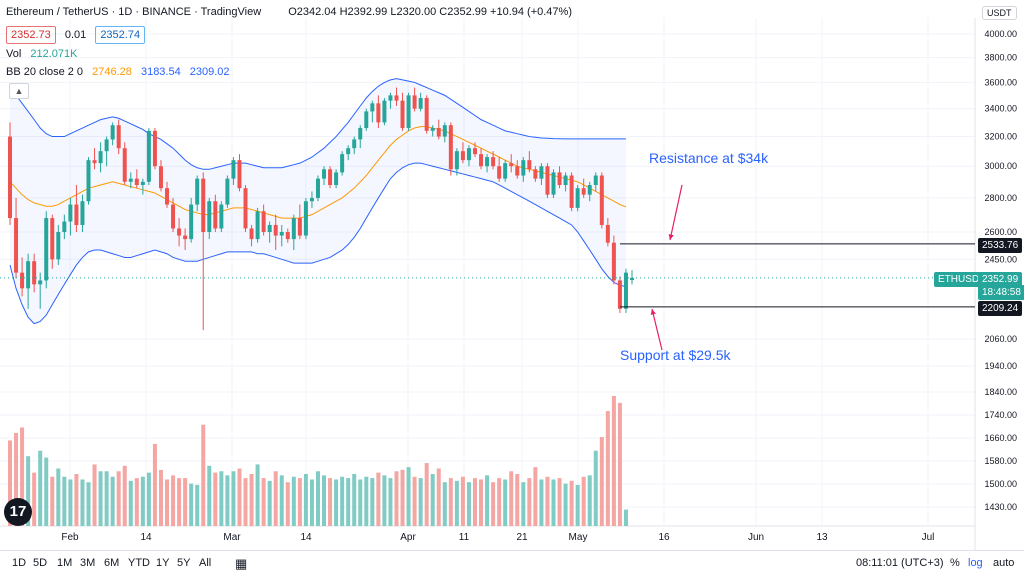 The height and width of the screenshot is (577, 1024). I want to click on resistance-annotation: Resistance at $34k, so click(709, 158).